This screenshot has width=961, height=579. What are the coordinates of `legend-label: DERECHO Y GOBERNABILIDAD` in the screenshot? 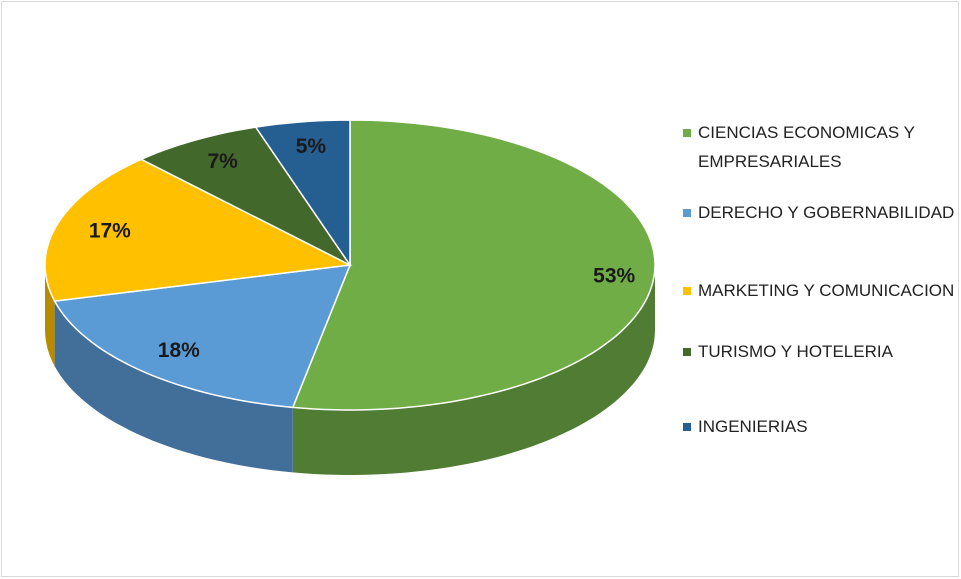 It's located at (826, 212).